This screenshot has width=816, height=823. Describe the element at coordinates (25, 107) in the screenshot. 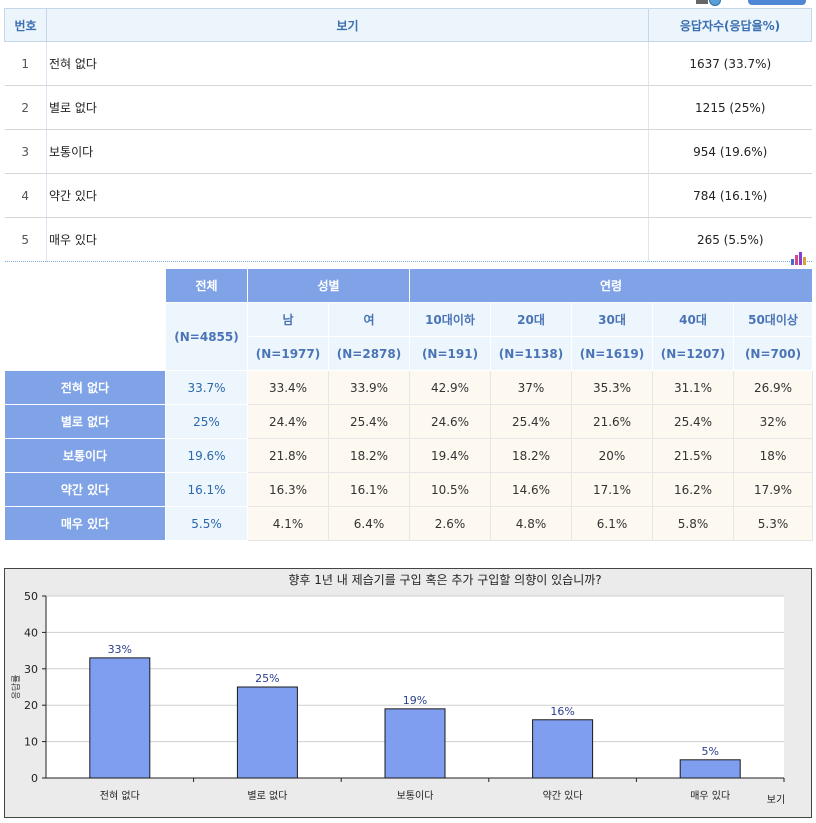

I see `row-number: 2` at that location.